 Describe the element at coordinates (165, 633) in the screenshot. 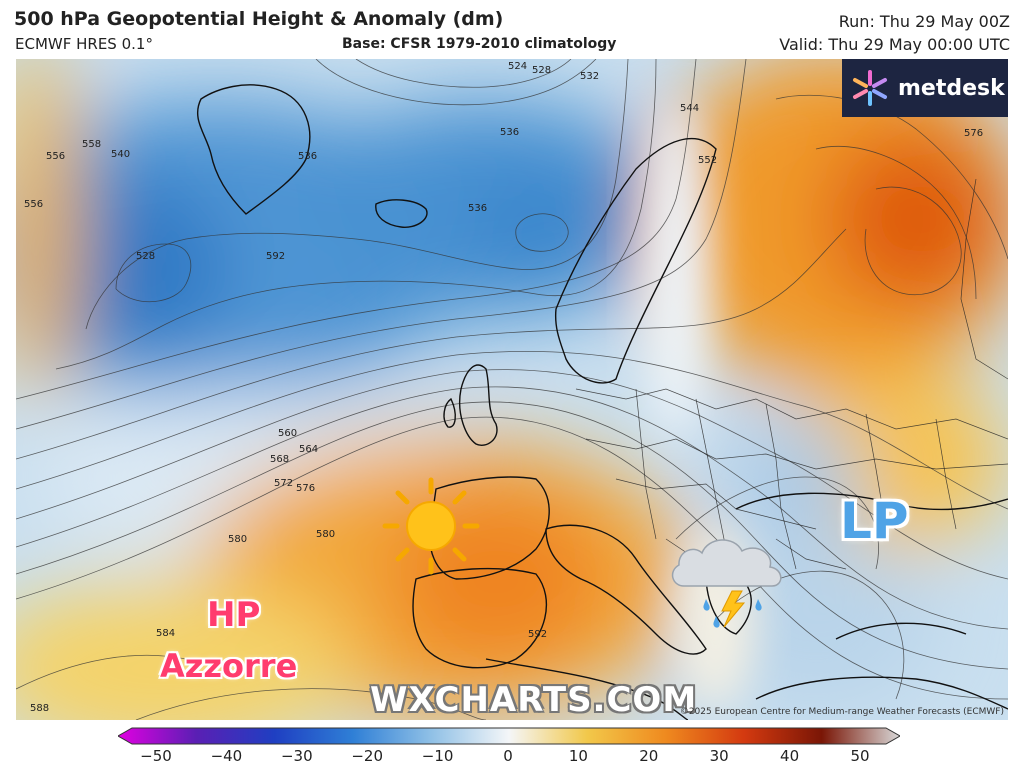

I see `contour-label: 584` at that location.